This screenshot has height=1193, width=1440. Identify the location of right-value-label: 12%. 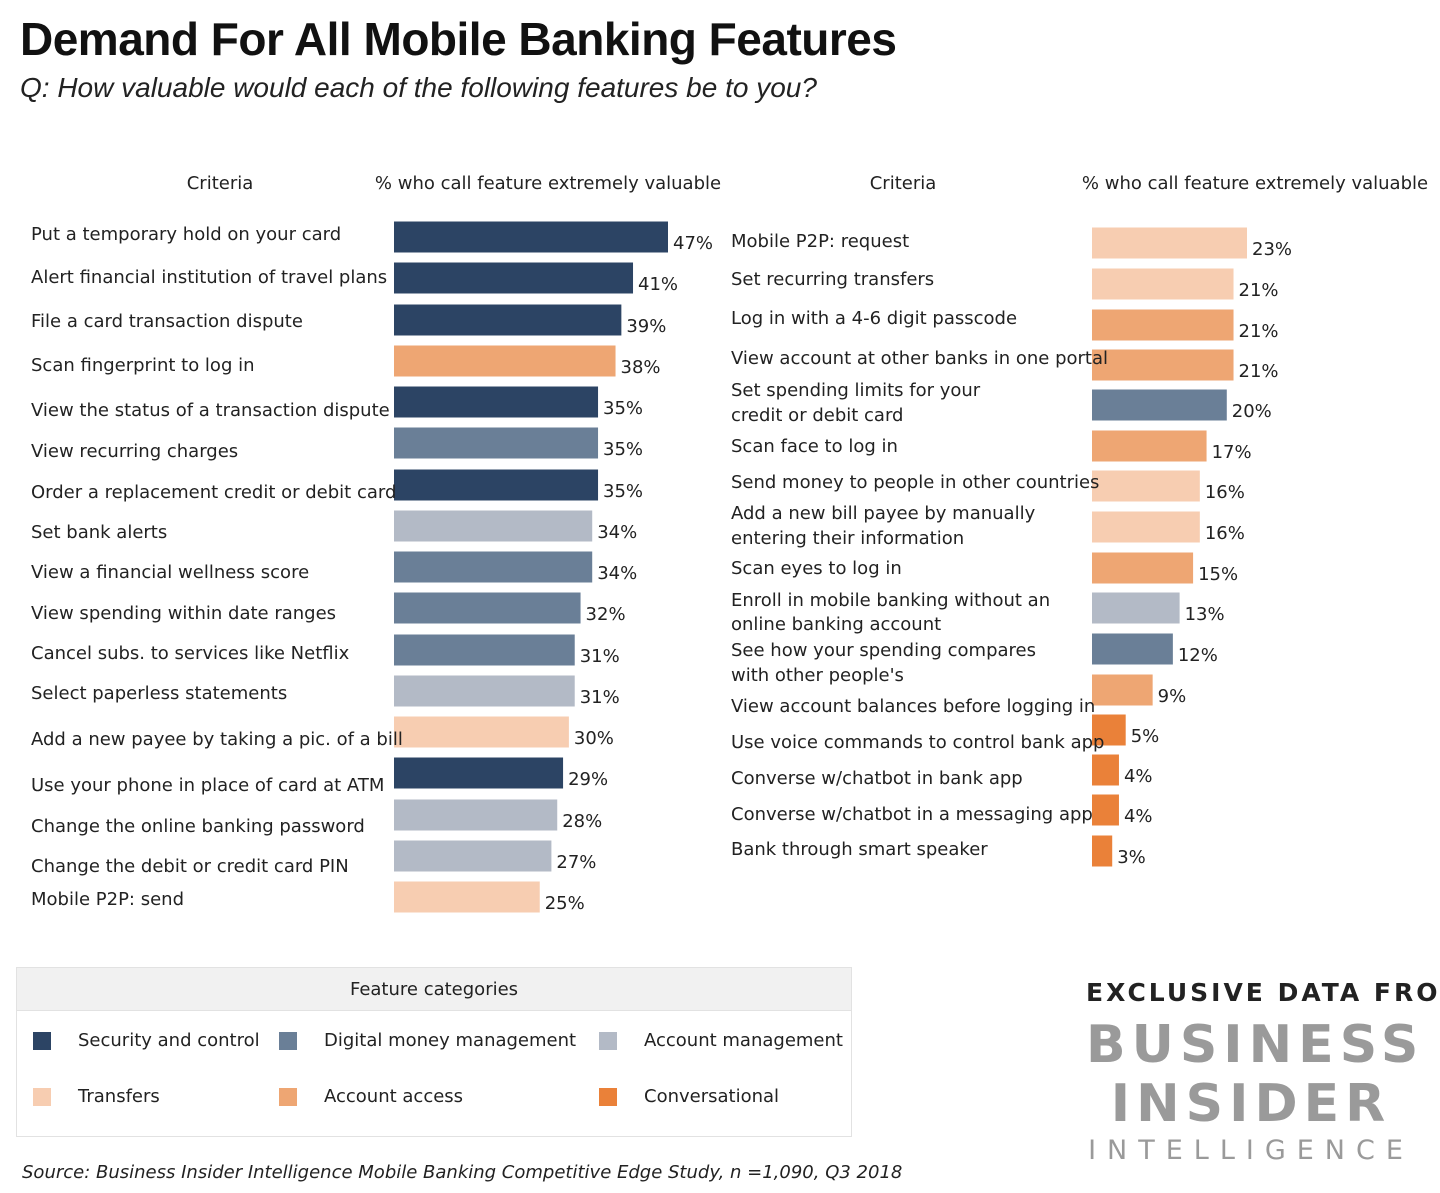
(1198, 655).